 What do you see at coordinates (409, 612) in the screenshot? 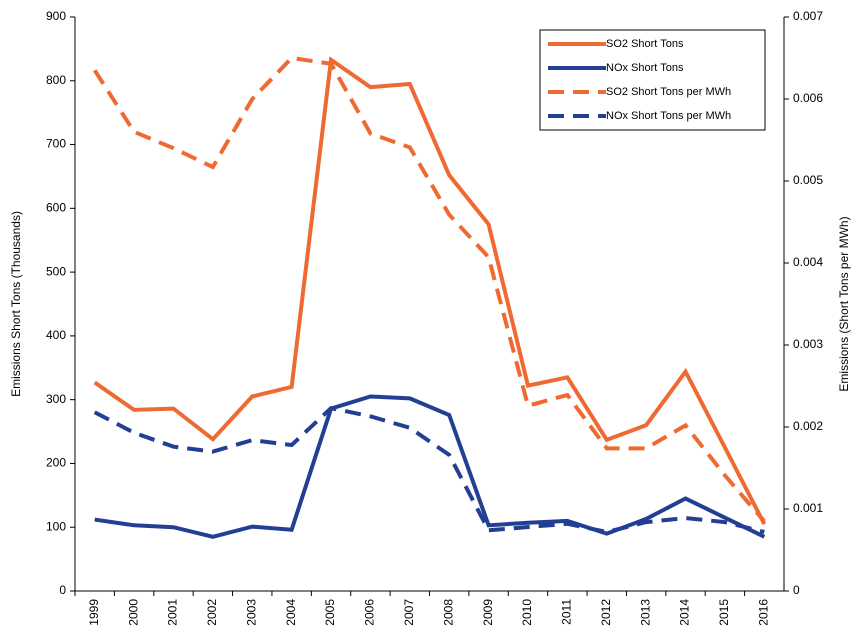
I see `x-tick-label: 2007` at bounding box center [409, 612].